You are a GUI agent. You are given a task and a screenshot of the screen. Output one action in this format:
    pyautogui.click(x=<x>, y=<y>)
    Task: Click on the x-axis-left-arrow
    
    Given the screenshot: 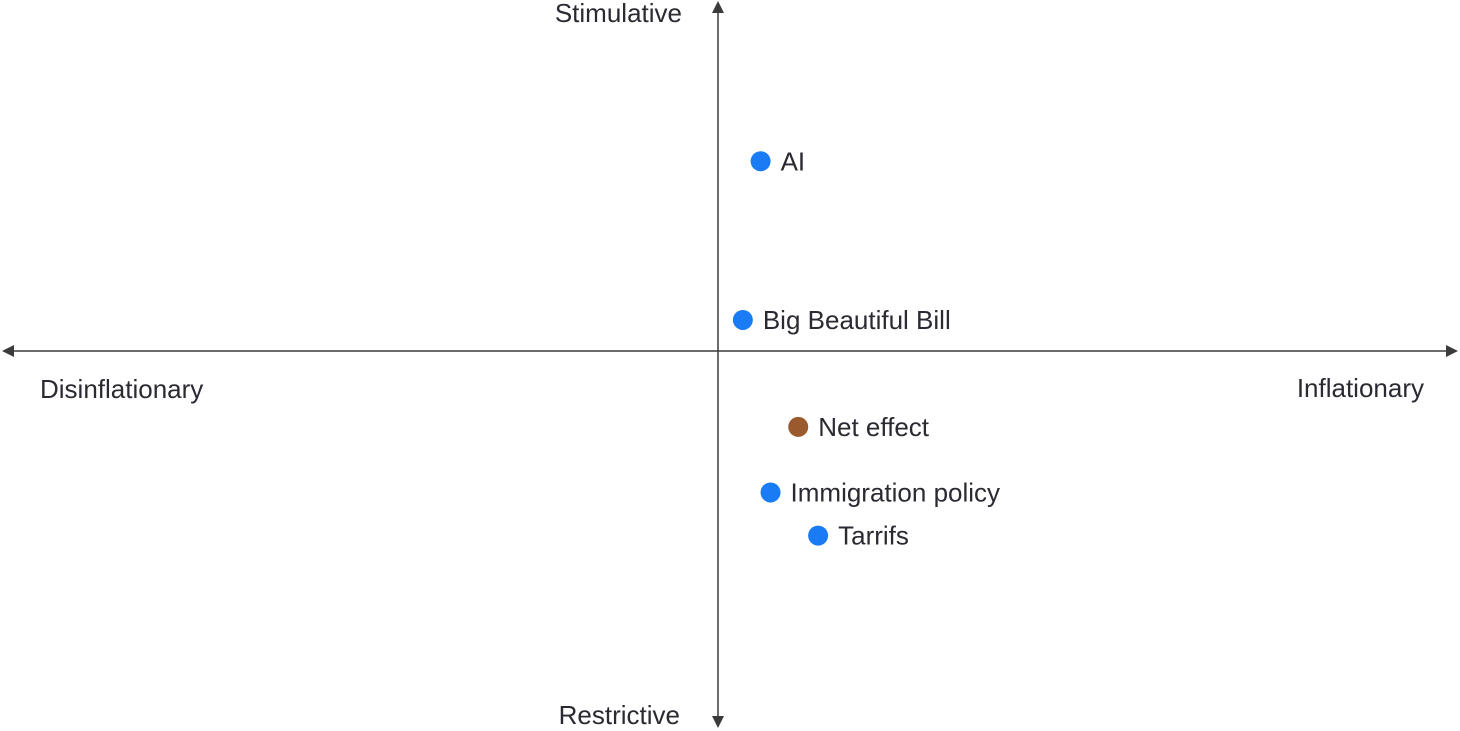 What is the action you would take?
    pyautogui.click(x=8, y=351)
    